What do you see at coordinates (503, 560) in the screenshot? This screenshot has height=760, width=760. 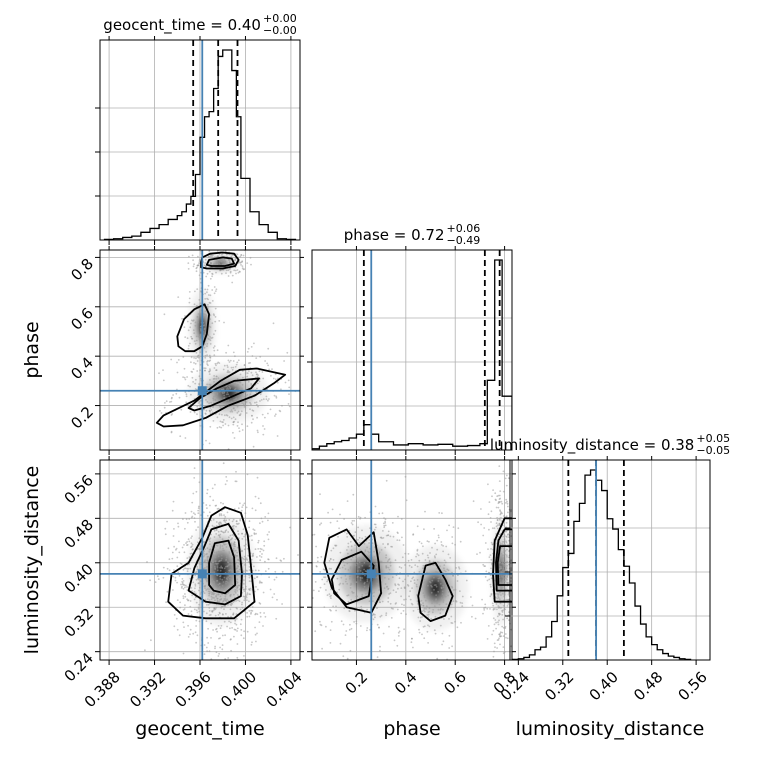 I see `contour-line` at bounding box center [503, 560].